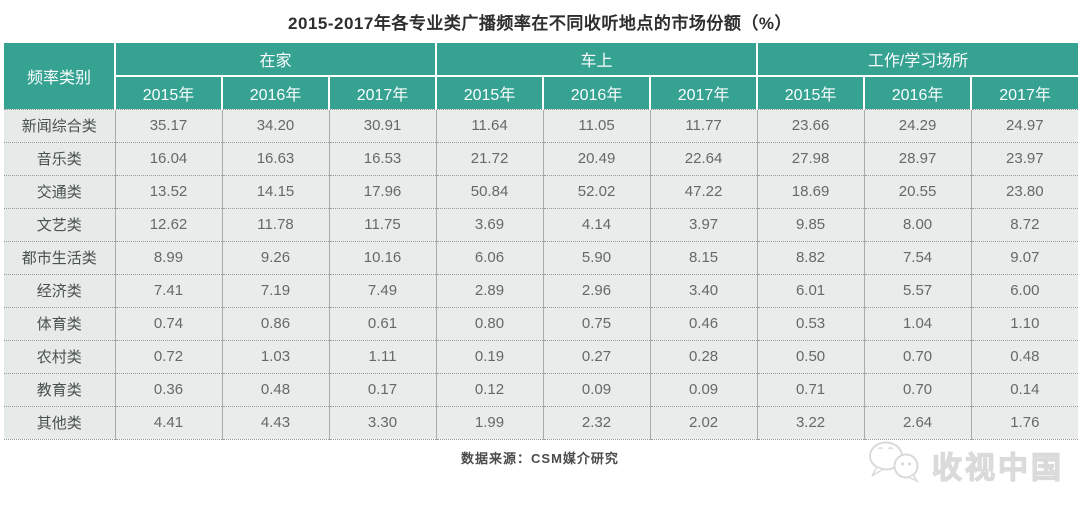 This screenshot has width=1080, height=512. Describe the element at coordinates (168, 158) in the screenshot. I see `value-cell: 16.04` at that location.